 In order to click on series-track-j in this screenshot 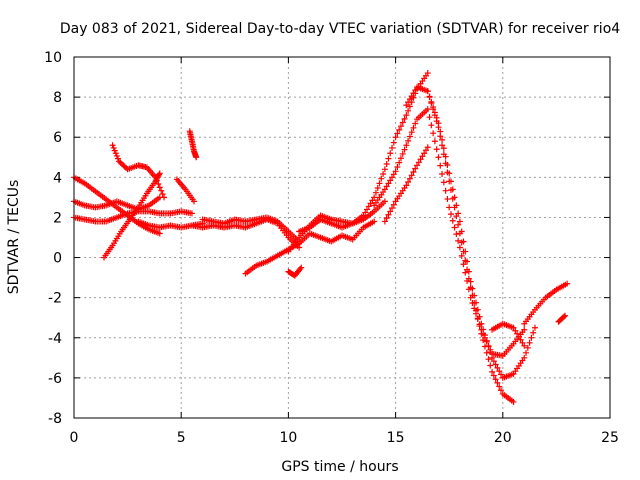, I will do `click(251, 229)`.